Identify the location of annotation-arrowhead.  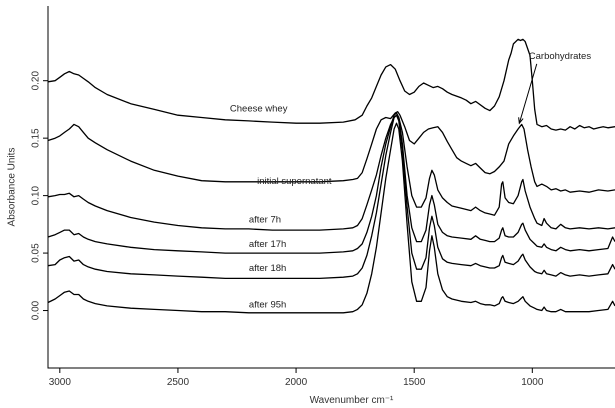
(521, 121).